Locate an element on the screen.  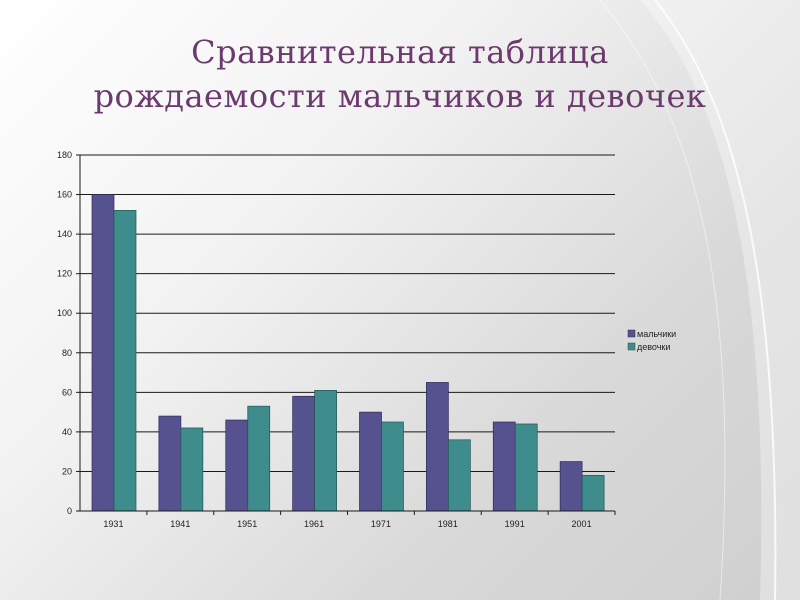
bar-boys-1991 is located at coordinates (504, 466).